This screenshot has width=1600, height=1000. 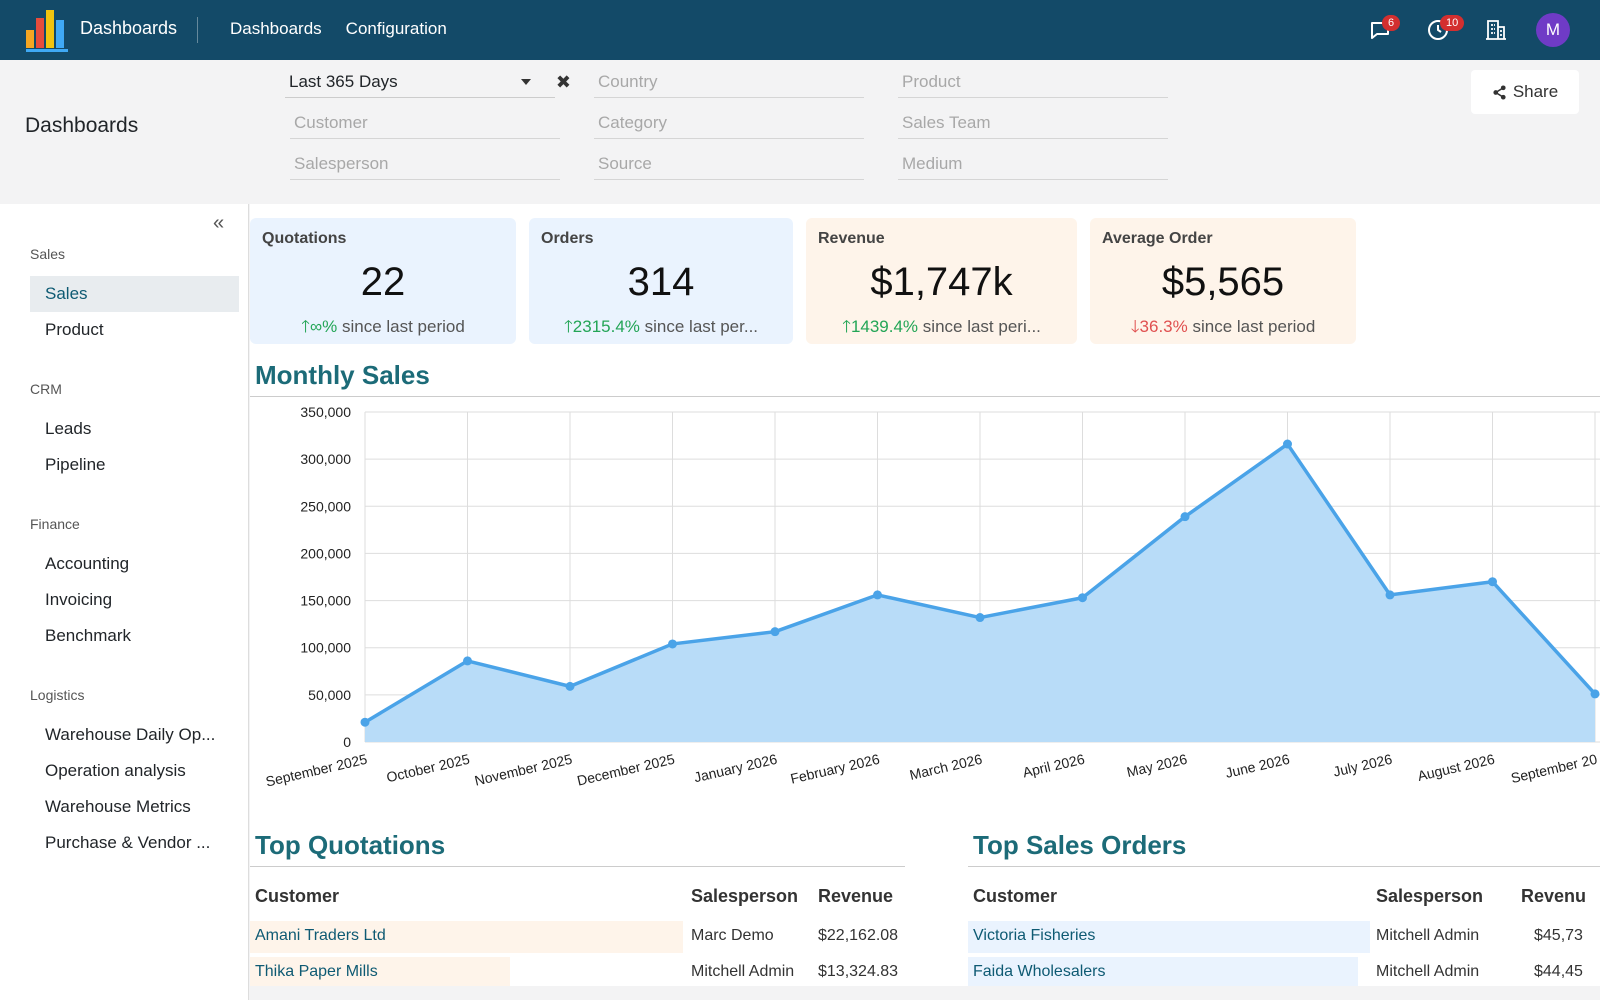 I want to click on x-tick-label: September 2025, so click(x=316, y=770).